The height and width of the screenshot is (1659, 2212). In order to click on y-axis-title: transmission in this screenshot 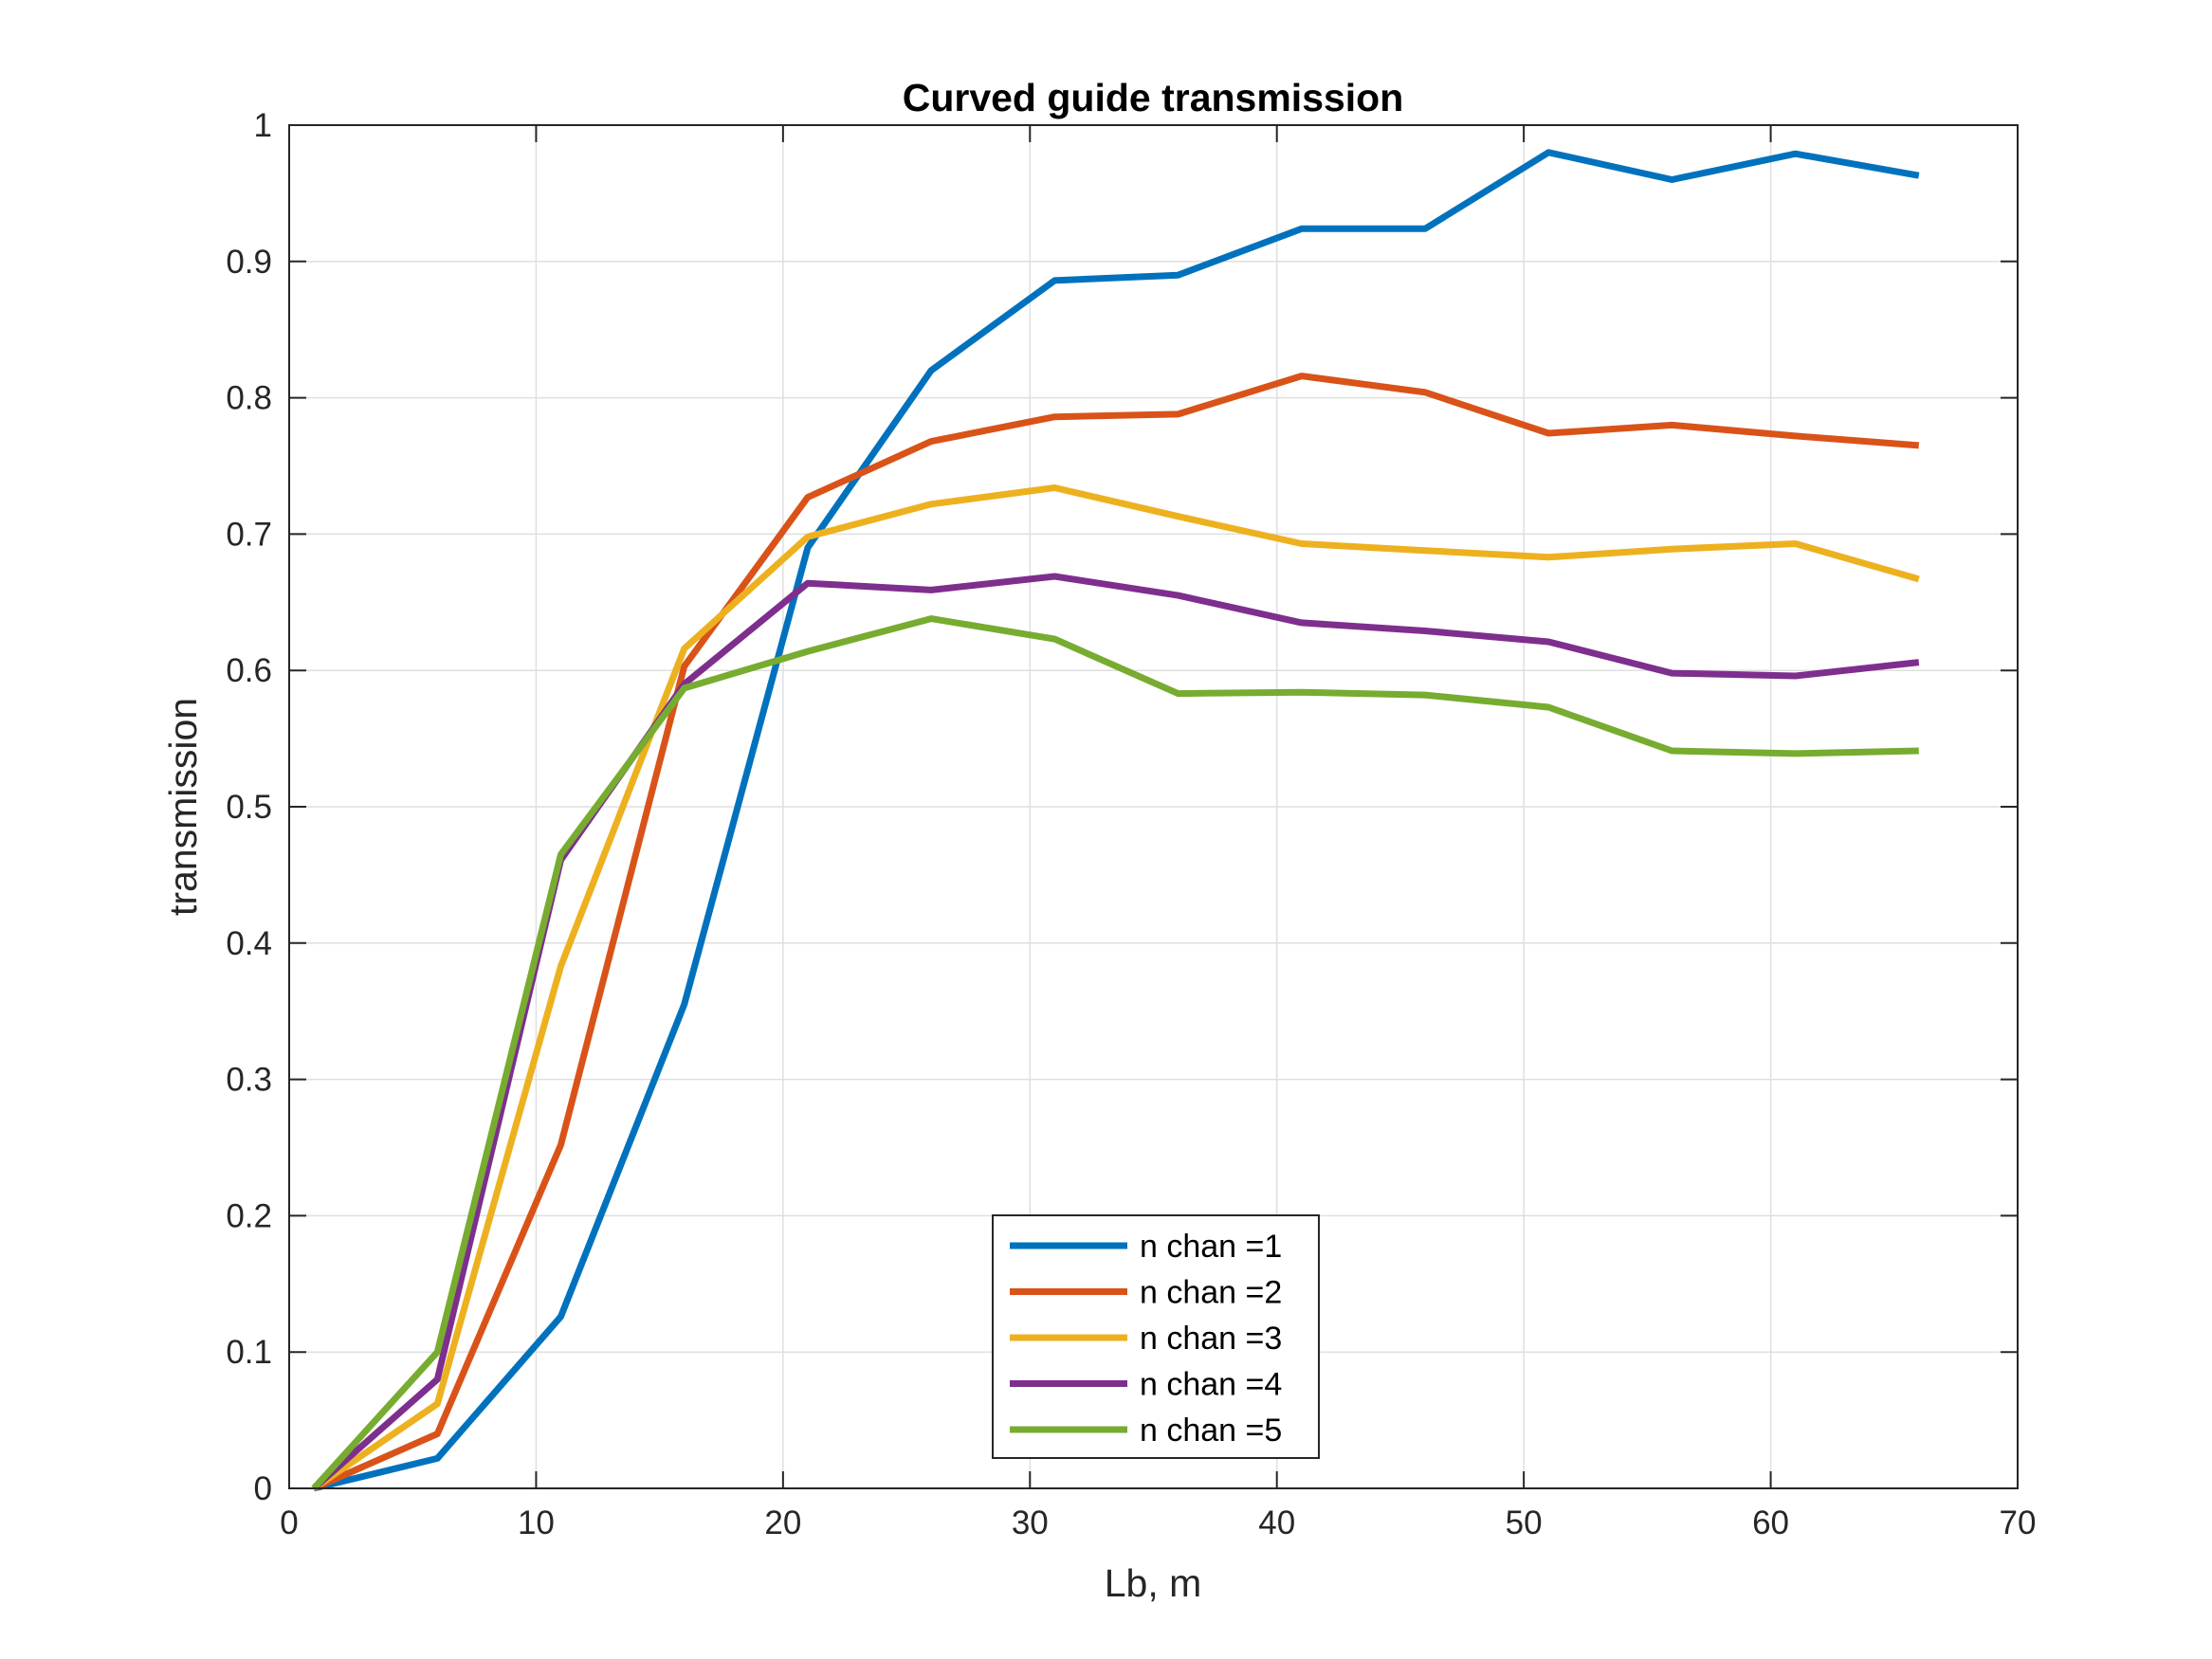, I will do `click(183, 807)`.